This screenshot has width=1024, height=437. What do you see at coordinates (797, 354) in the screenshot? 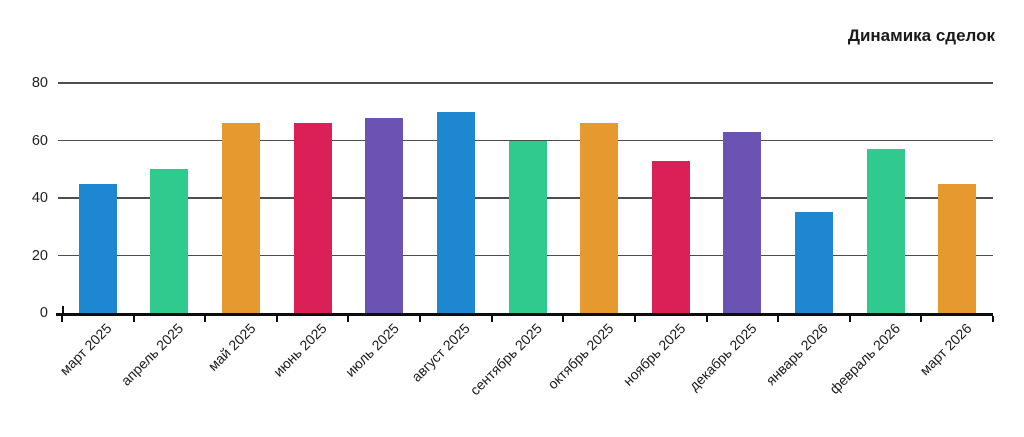
I see `x-axis-label: январь 2026` at bounding box center [797, 354].